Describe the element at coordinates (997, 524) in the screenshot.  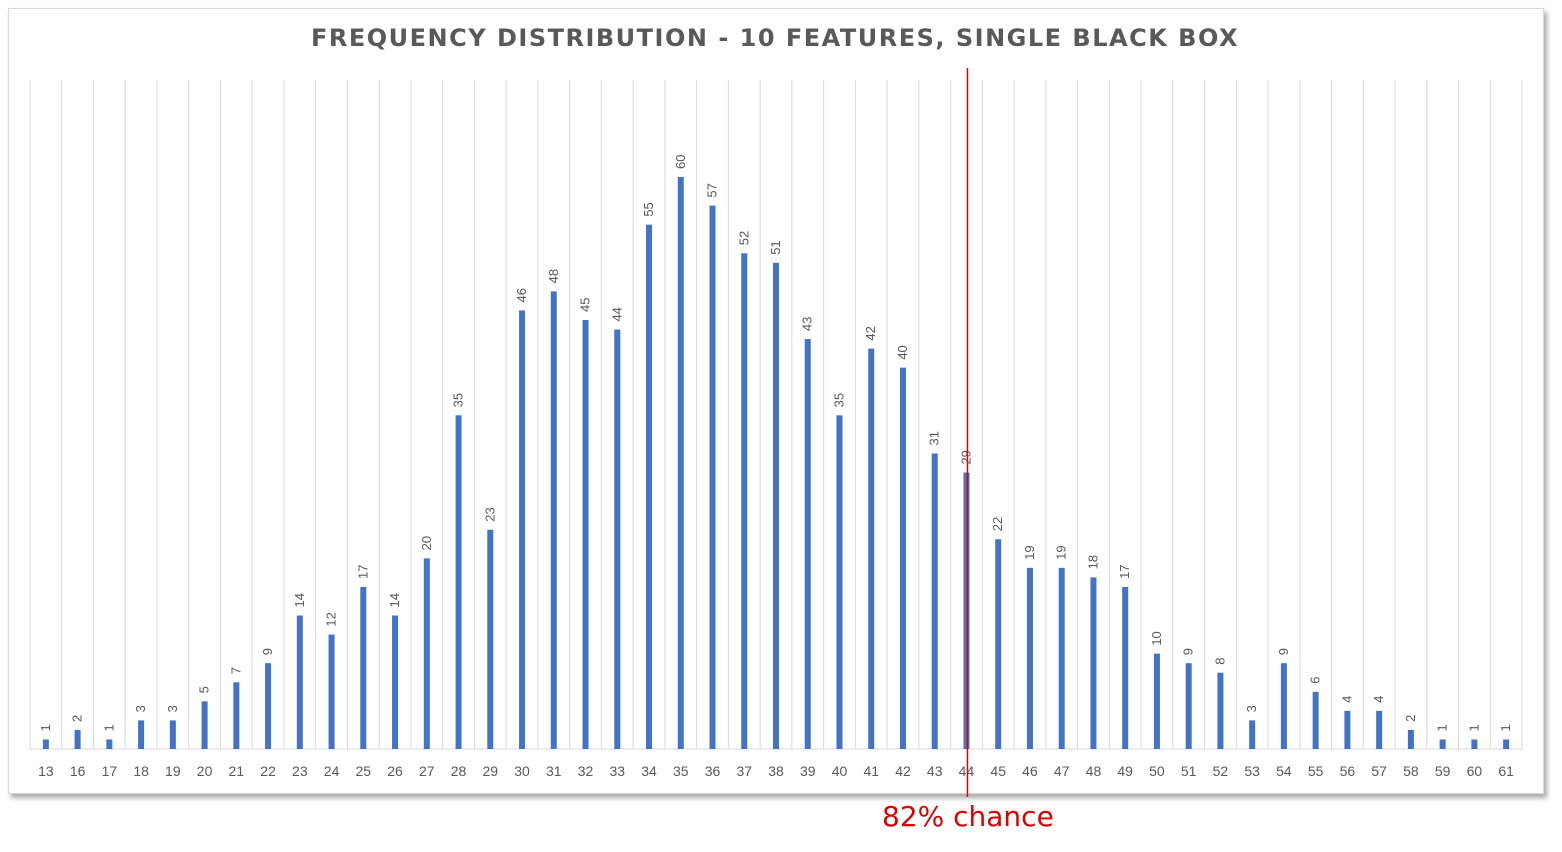
I see `data-label: 22` at that location.